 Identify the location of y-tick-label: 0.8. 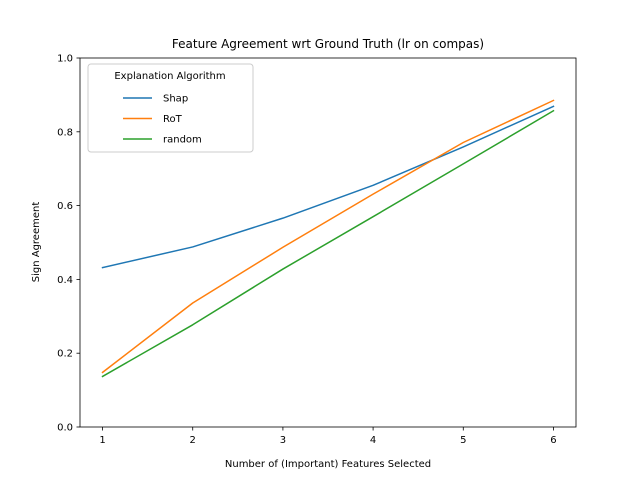
(65, 132).